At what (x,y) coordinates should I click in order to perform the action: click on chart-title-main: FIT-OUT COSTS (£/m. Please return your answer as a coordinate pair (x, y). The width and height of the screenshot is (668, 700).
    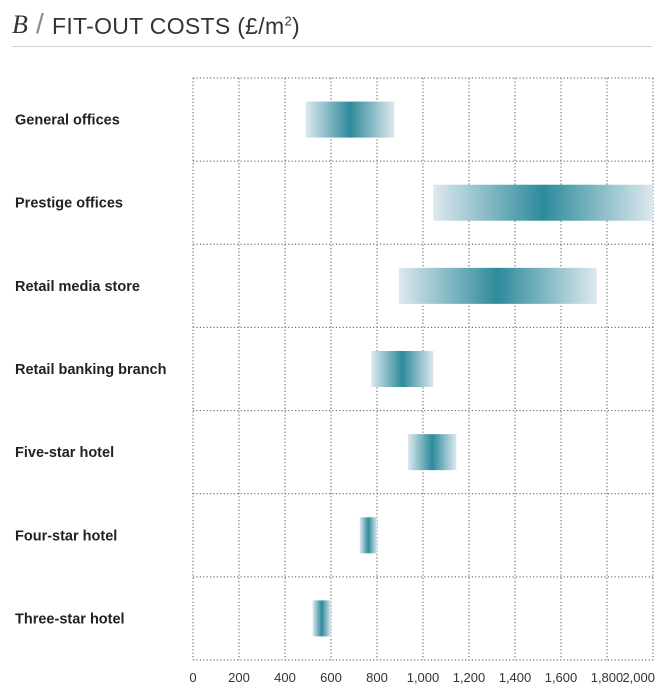
    Looking at the image, I should click on (168, 26).